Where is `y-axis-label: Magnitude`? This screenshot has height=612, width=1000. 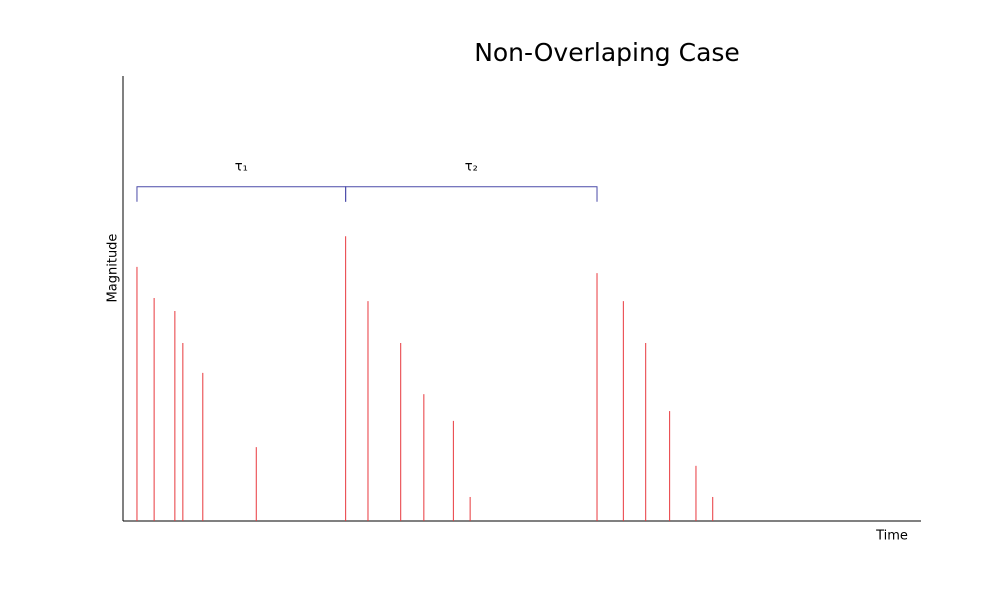
y-axis-label: Magnitude is located at coordinates (113, 268).